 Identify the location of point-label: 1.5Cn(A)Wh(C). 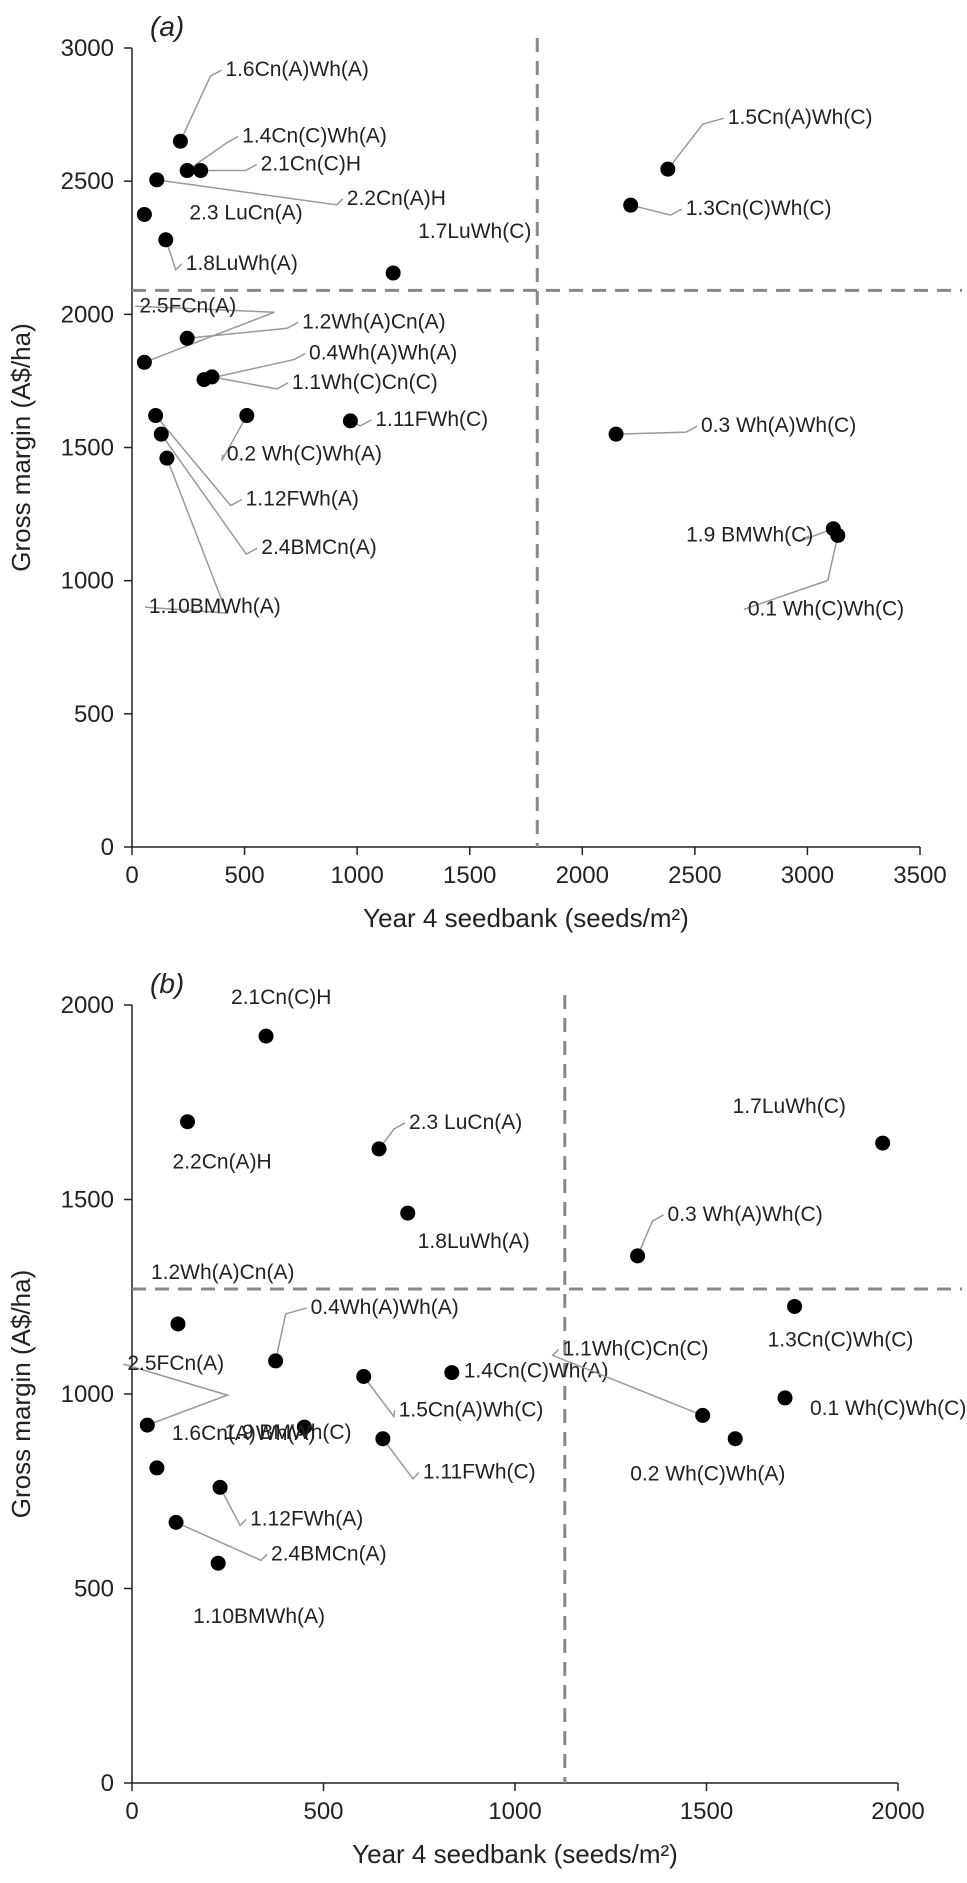
(471, 1409).